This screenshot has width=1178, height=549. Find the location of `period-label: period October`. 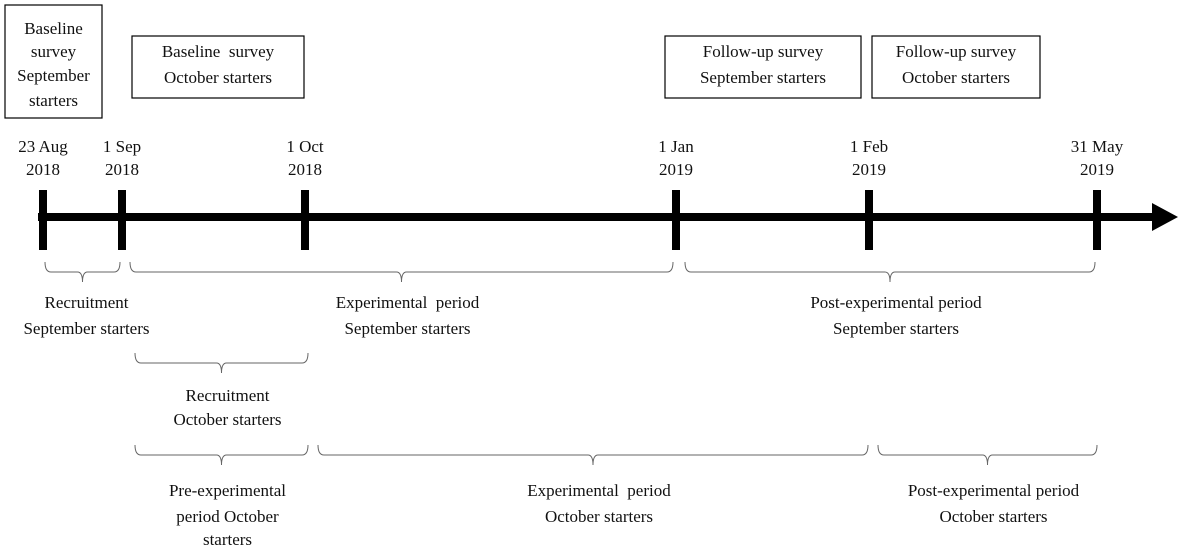

period-label: period October is located at coordinates (227, 516).